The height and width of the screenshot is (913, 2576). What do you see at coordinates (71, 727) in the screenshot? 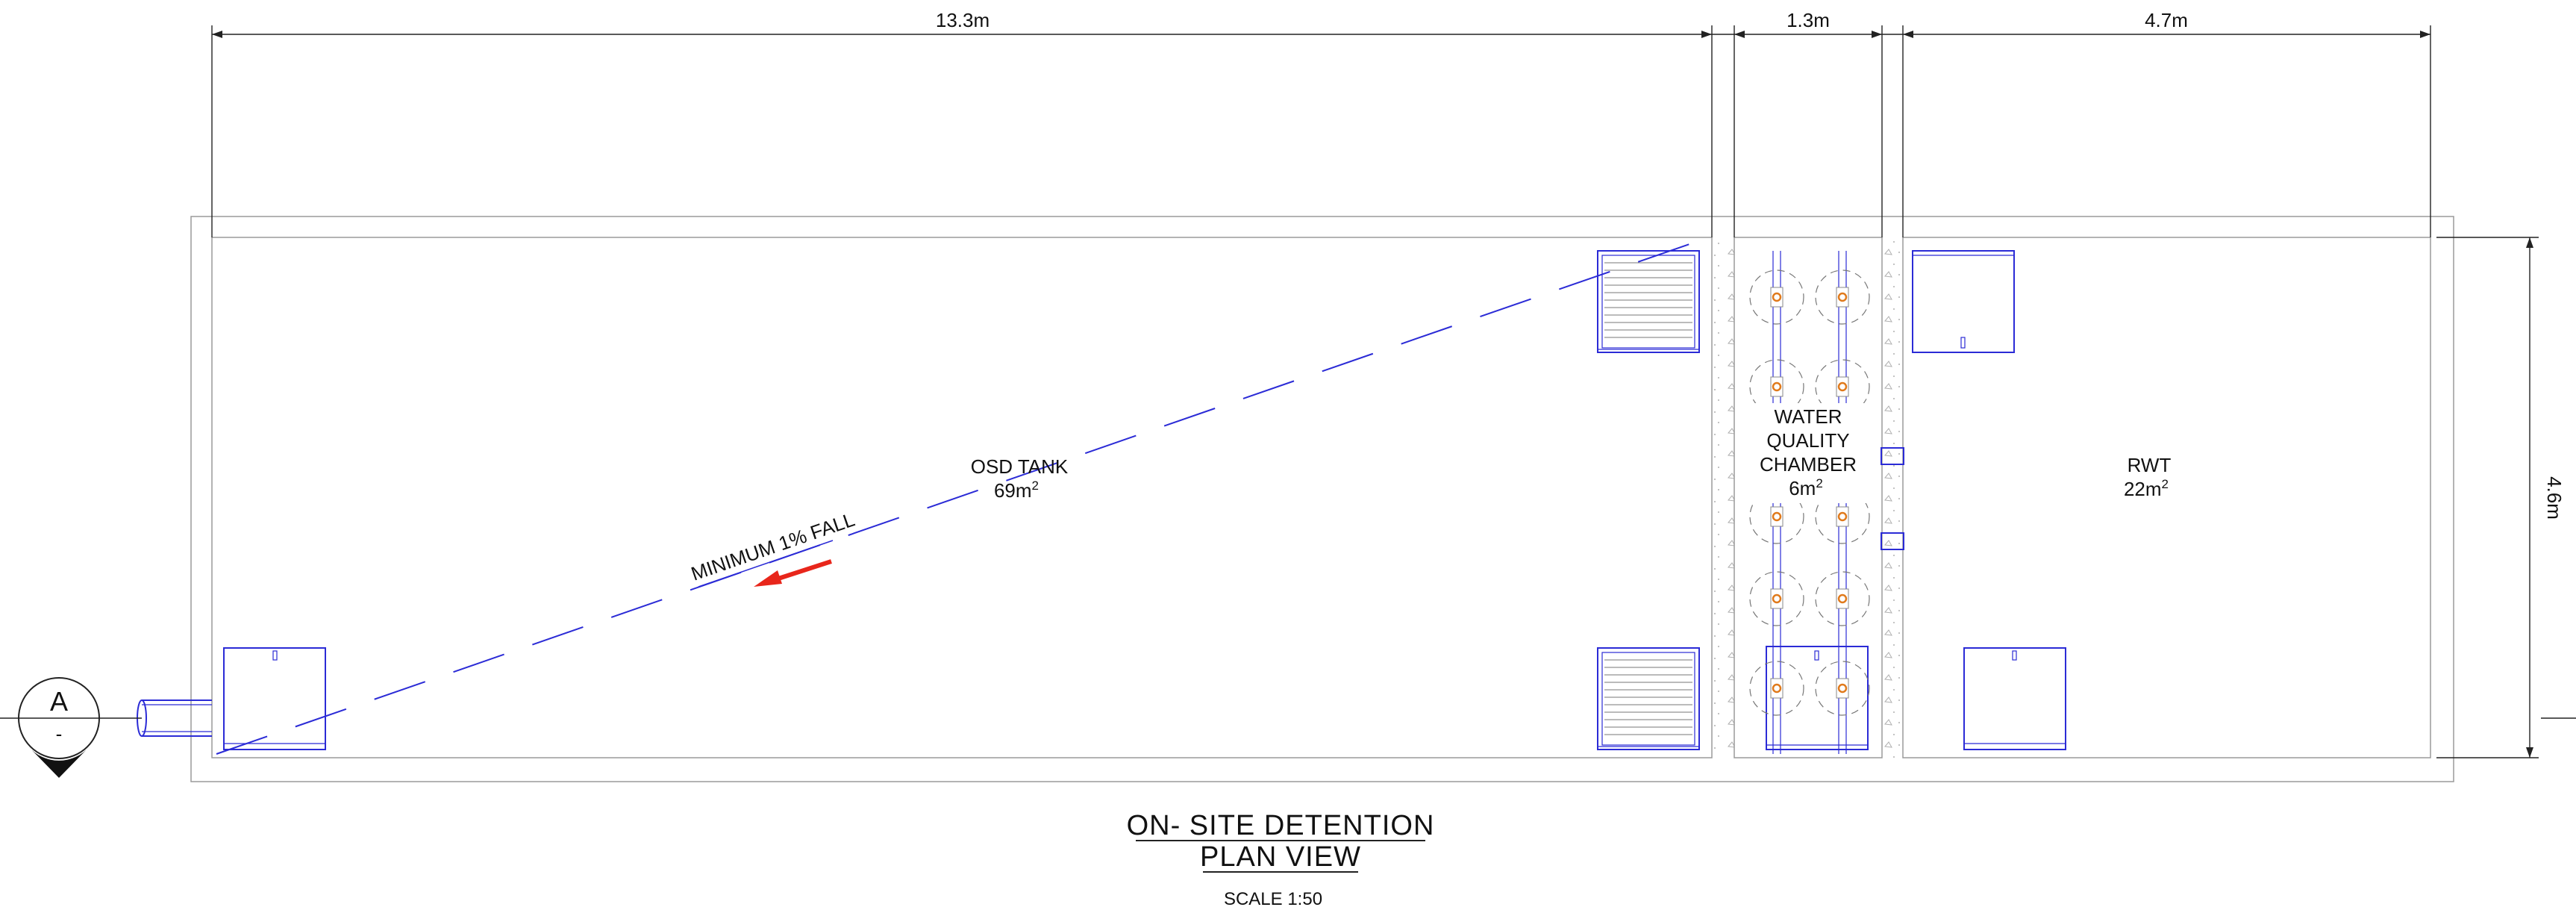
I see `section-marker` at bounding box center [71, 727].